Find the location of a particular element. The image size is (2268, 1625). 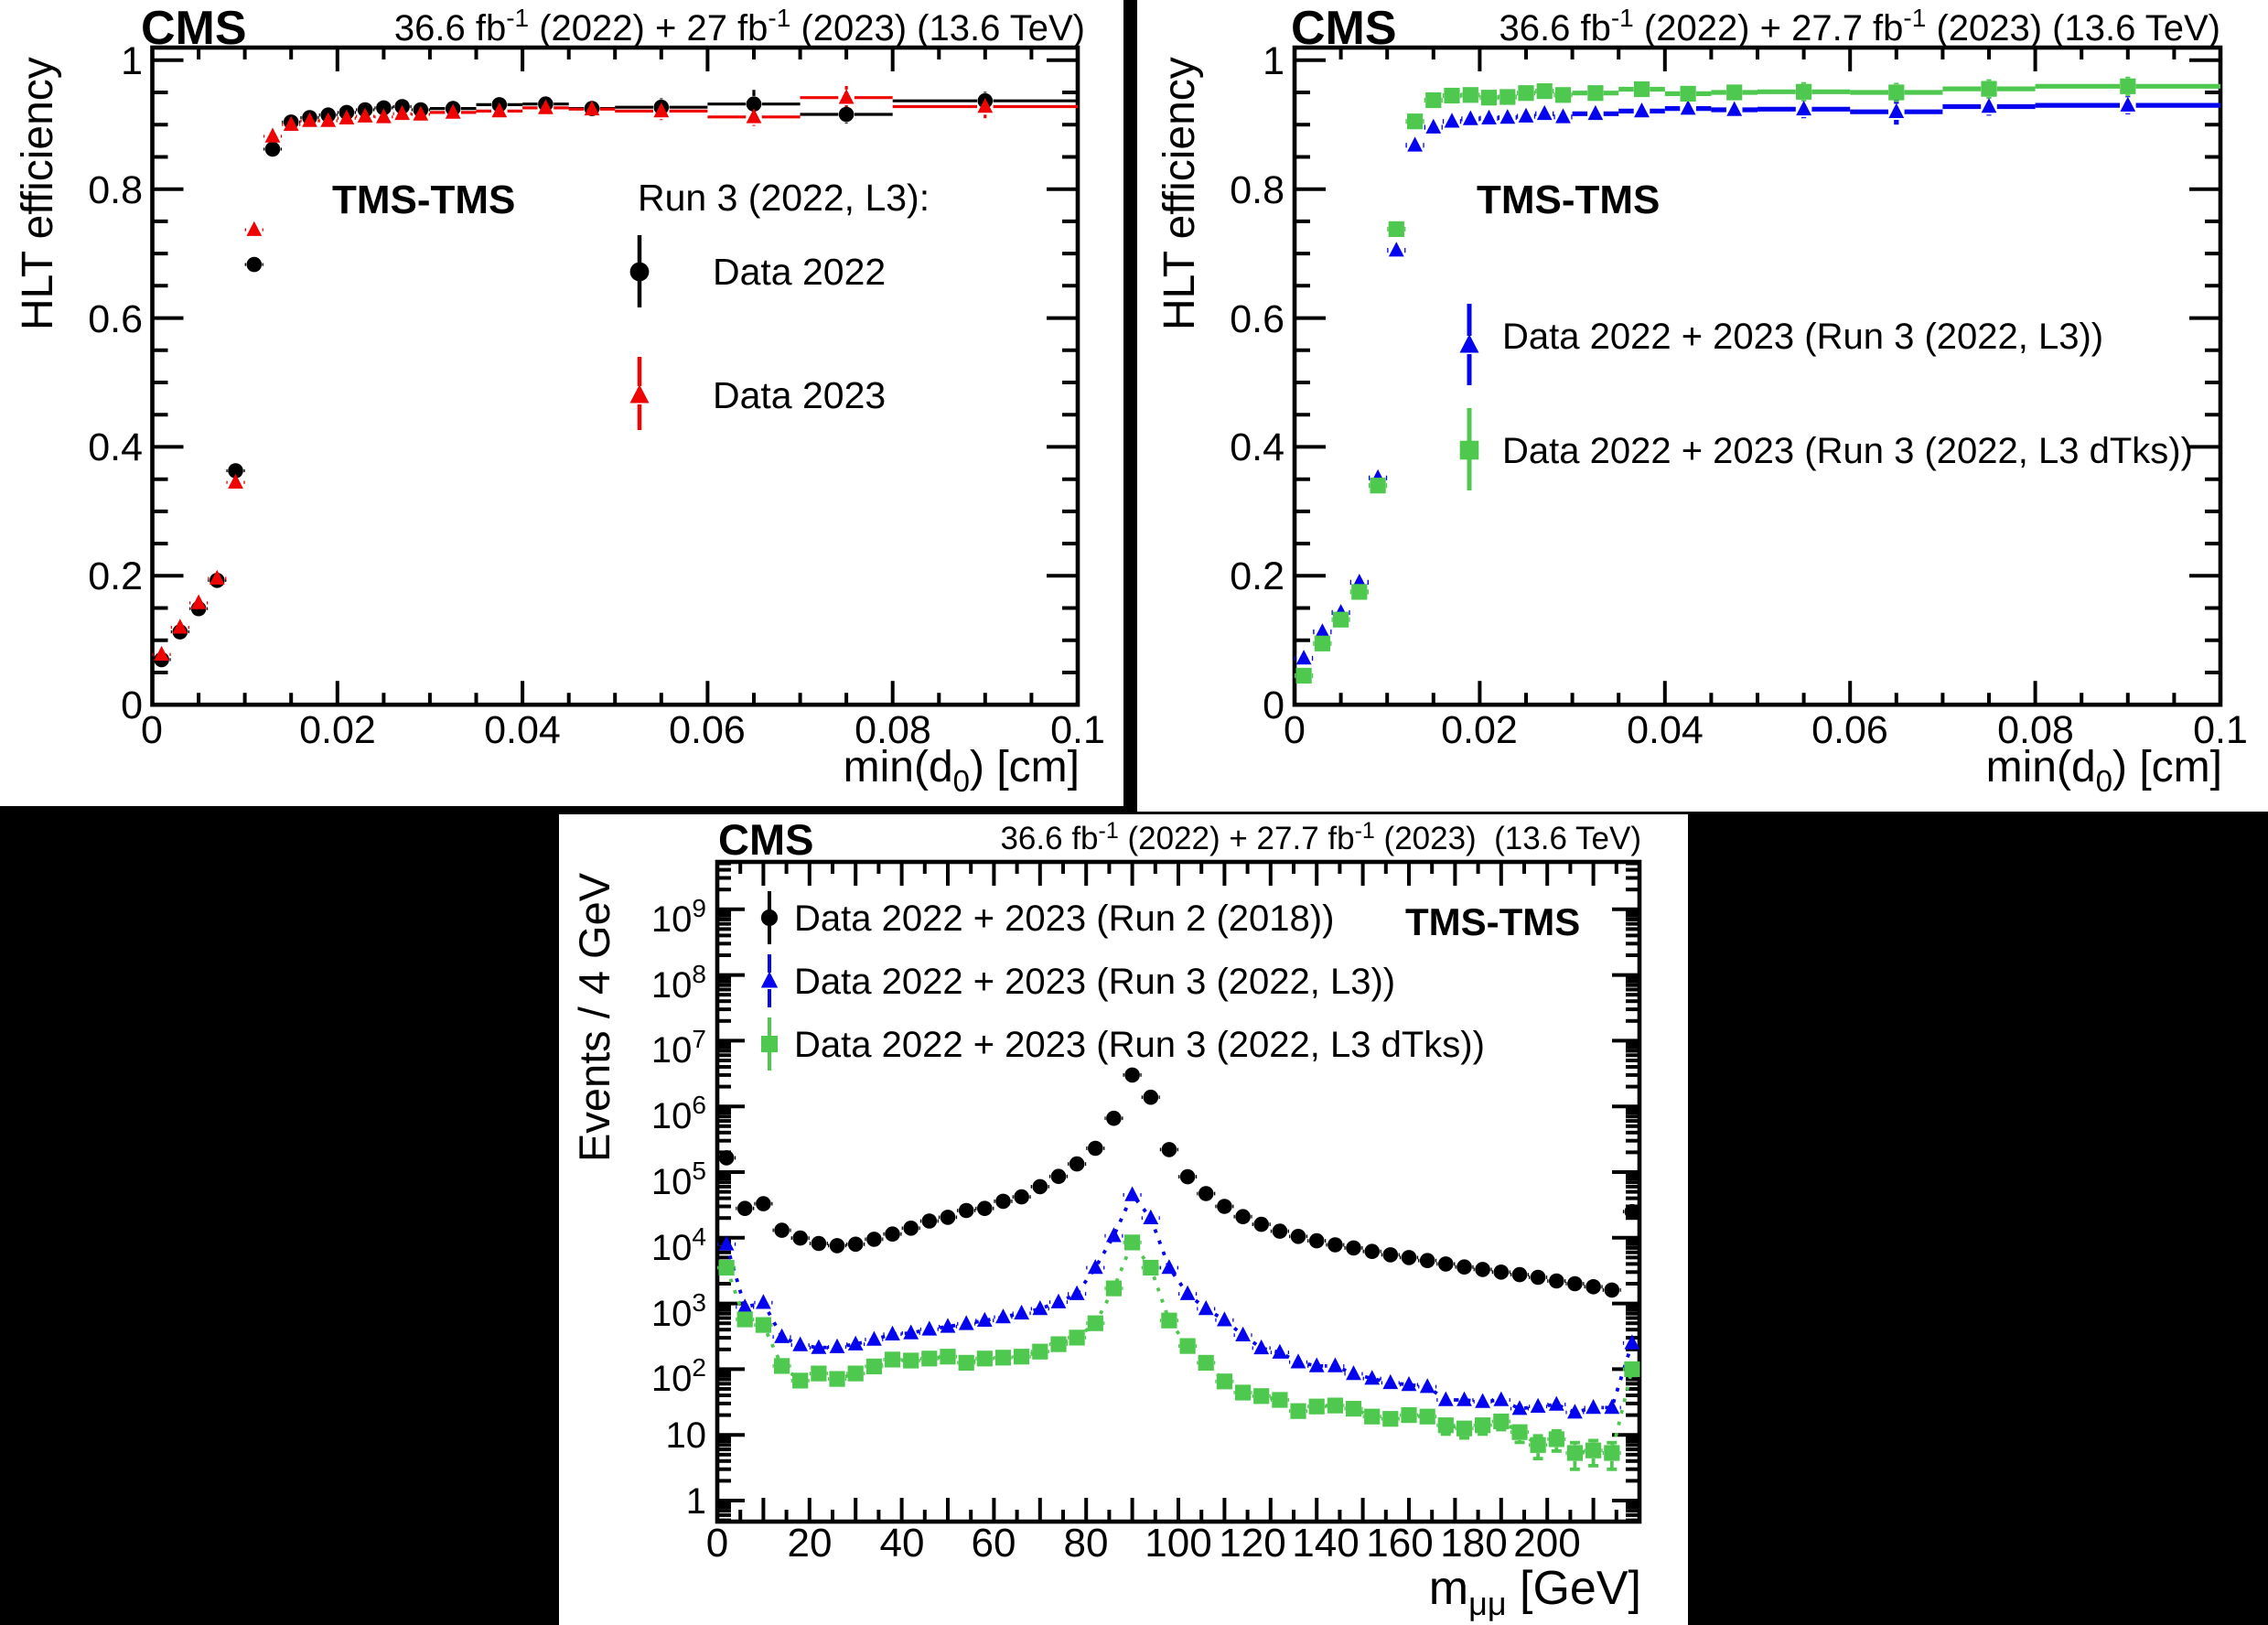

svg-text: Events / 4 GeV is located at coordinates (594, 1017).